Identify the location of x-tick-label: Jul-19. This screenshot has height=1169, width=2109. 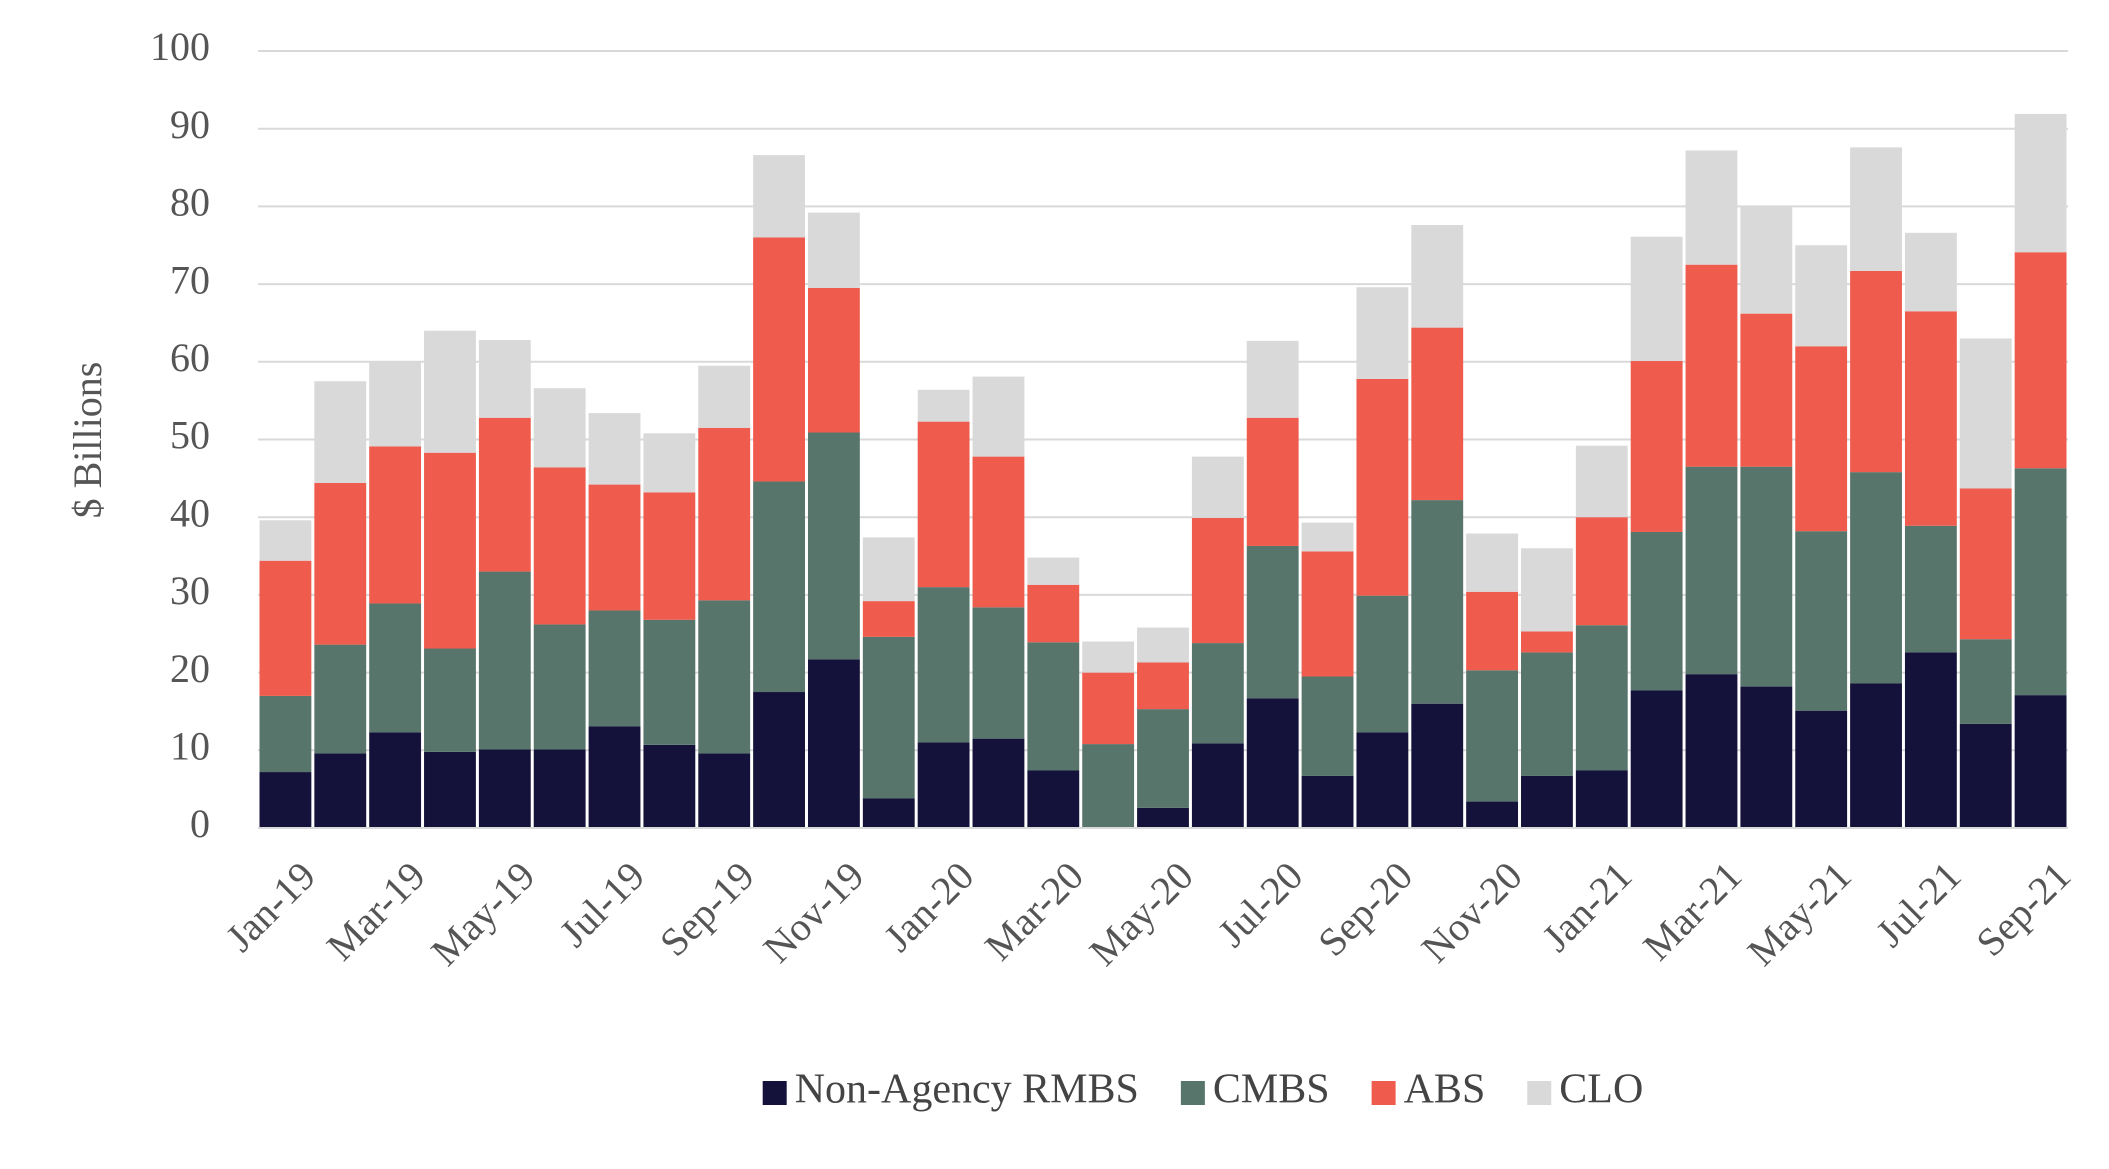
(602, 904).